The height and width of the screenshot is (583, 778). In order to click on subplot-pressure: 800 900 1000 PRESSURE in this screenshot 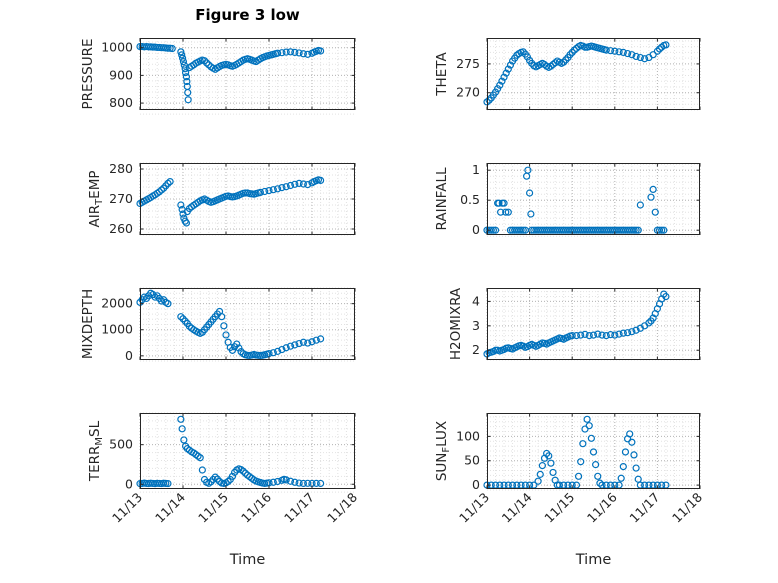, I will do `click(218, 76)`.